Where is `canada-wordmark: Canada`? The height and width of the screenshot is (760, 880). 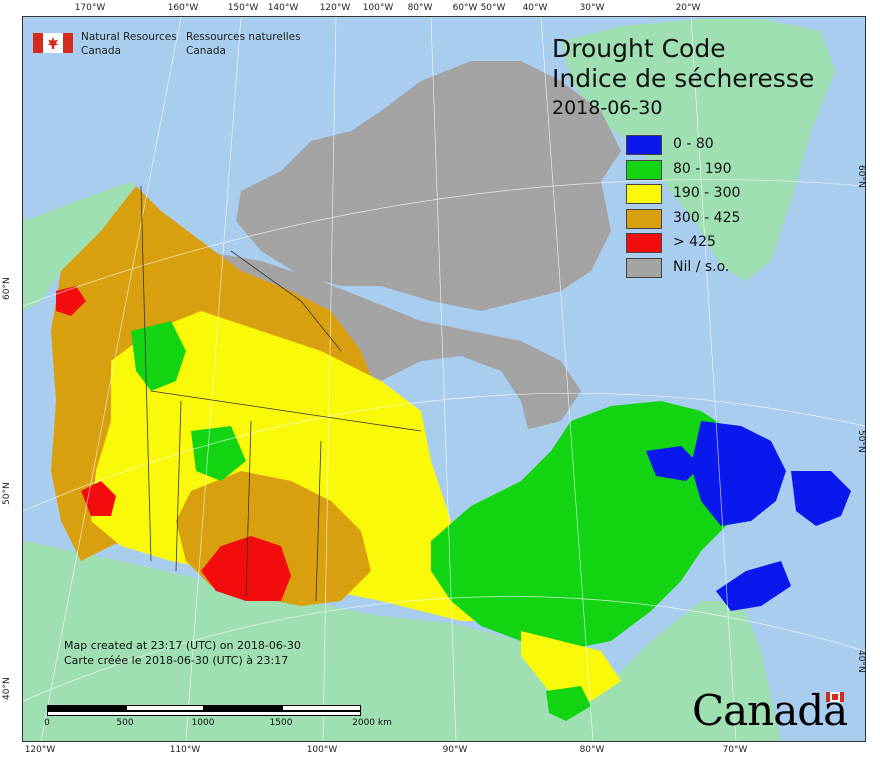
canada-wordmark: Canada is located at coordinates (770, 710).